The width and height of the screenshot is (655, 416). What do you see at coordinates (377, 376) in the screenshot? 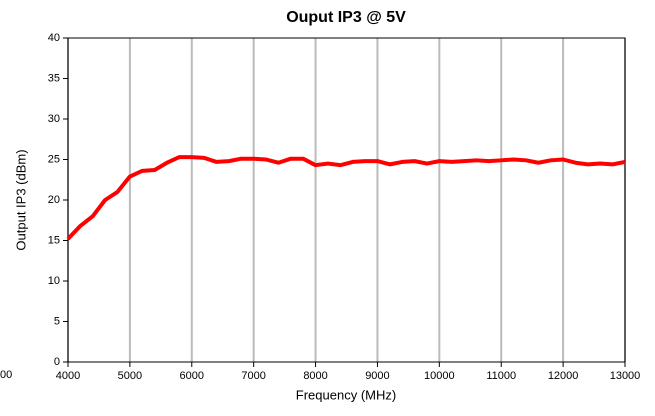
I see `x-tick-label: 9000` at bounding box center [377, 376].